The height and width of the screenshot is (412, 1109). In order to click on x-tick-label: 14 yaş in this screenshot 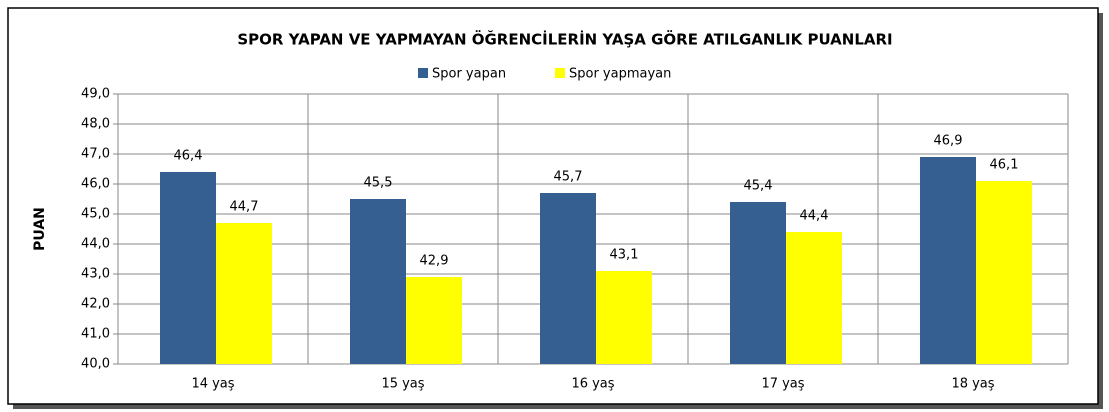, I will do `click(212, 384)`.